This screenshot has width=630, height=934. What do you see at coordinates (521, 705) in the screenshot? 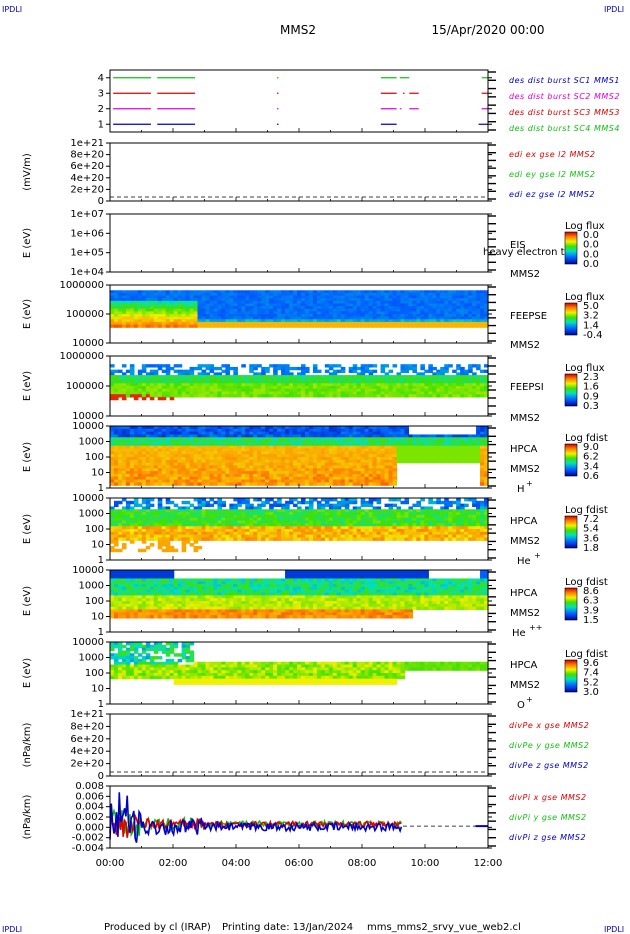
I see `species-label: O` at bounding box center [521, 705].